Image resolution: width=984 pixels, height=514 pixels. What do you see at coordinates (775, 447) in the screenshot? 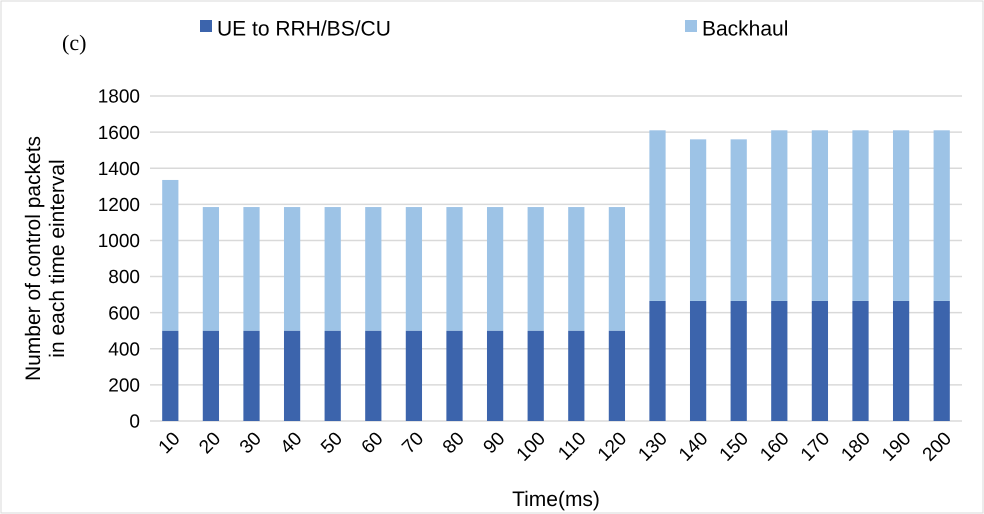
I see `x-tick-label: 160` at bounding box center [775, 447].